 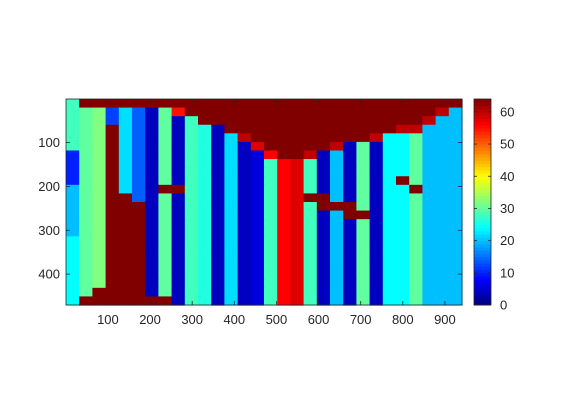 I want to click on colorbar-tick-label: 60, so click(x=507, y=111).